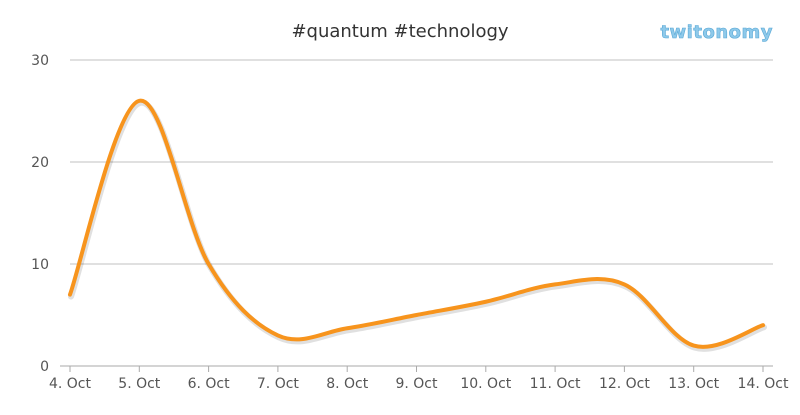 Image resolution: width=800 pixels, height=415 pixels. I want to click on y-axis: 0 10 20 30, so click(40, 214).